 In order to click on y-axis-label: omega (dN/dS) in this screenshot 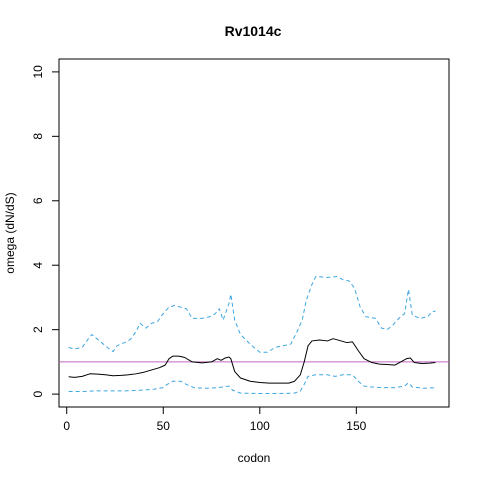, I will do `click(10, 232)`.